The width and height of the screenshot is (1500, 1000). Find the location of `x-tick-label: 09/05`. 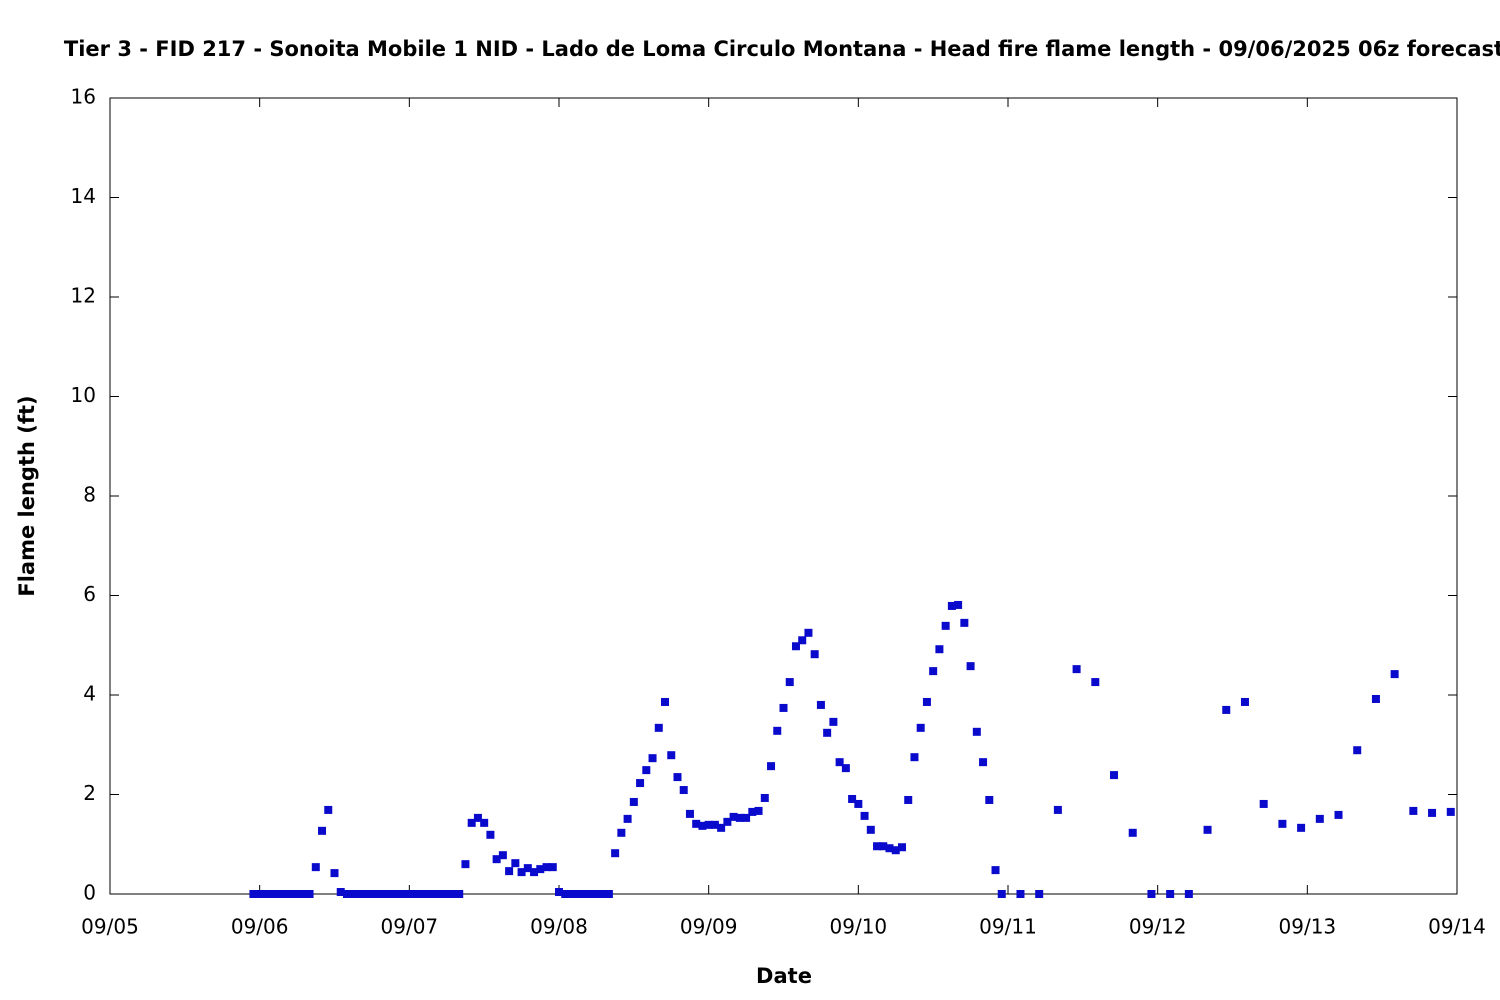

x-tick-label: 09/05 is located at coordinates (110, 927).